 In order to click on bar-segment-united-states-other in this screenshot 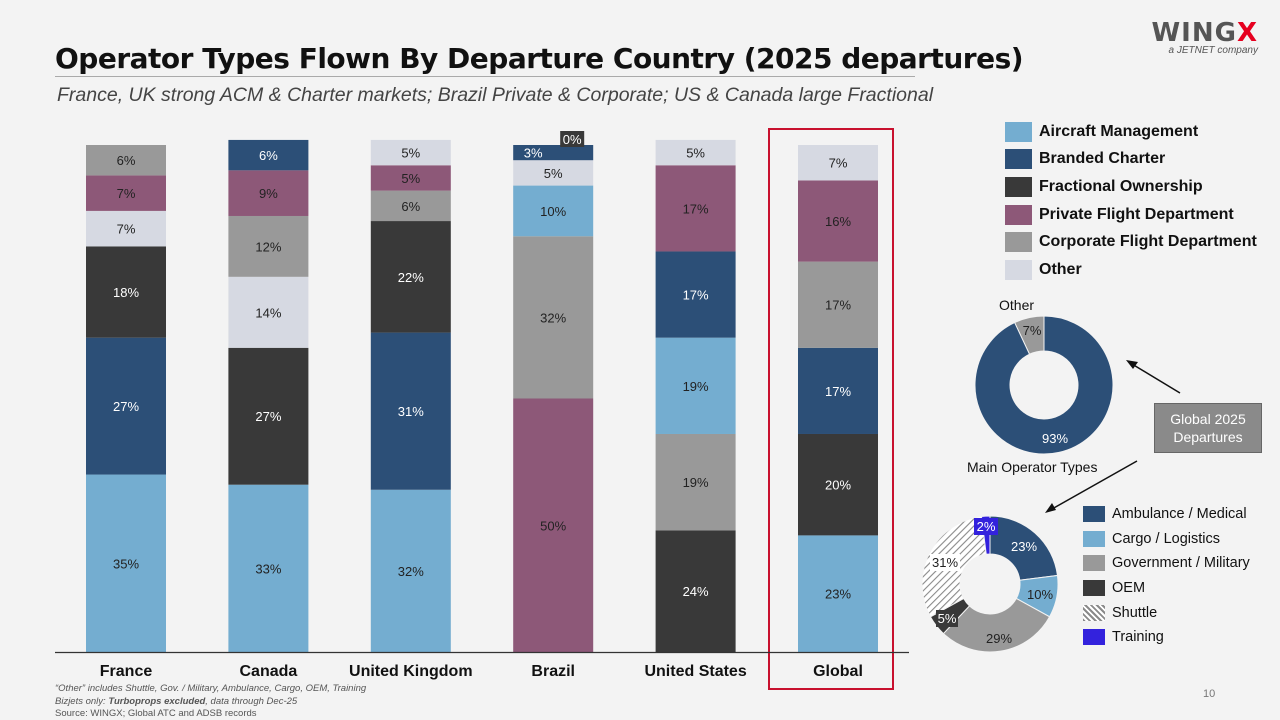, I will do `click(695, 152)`.